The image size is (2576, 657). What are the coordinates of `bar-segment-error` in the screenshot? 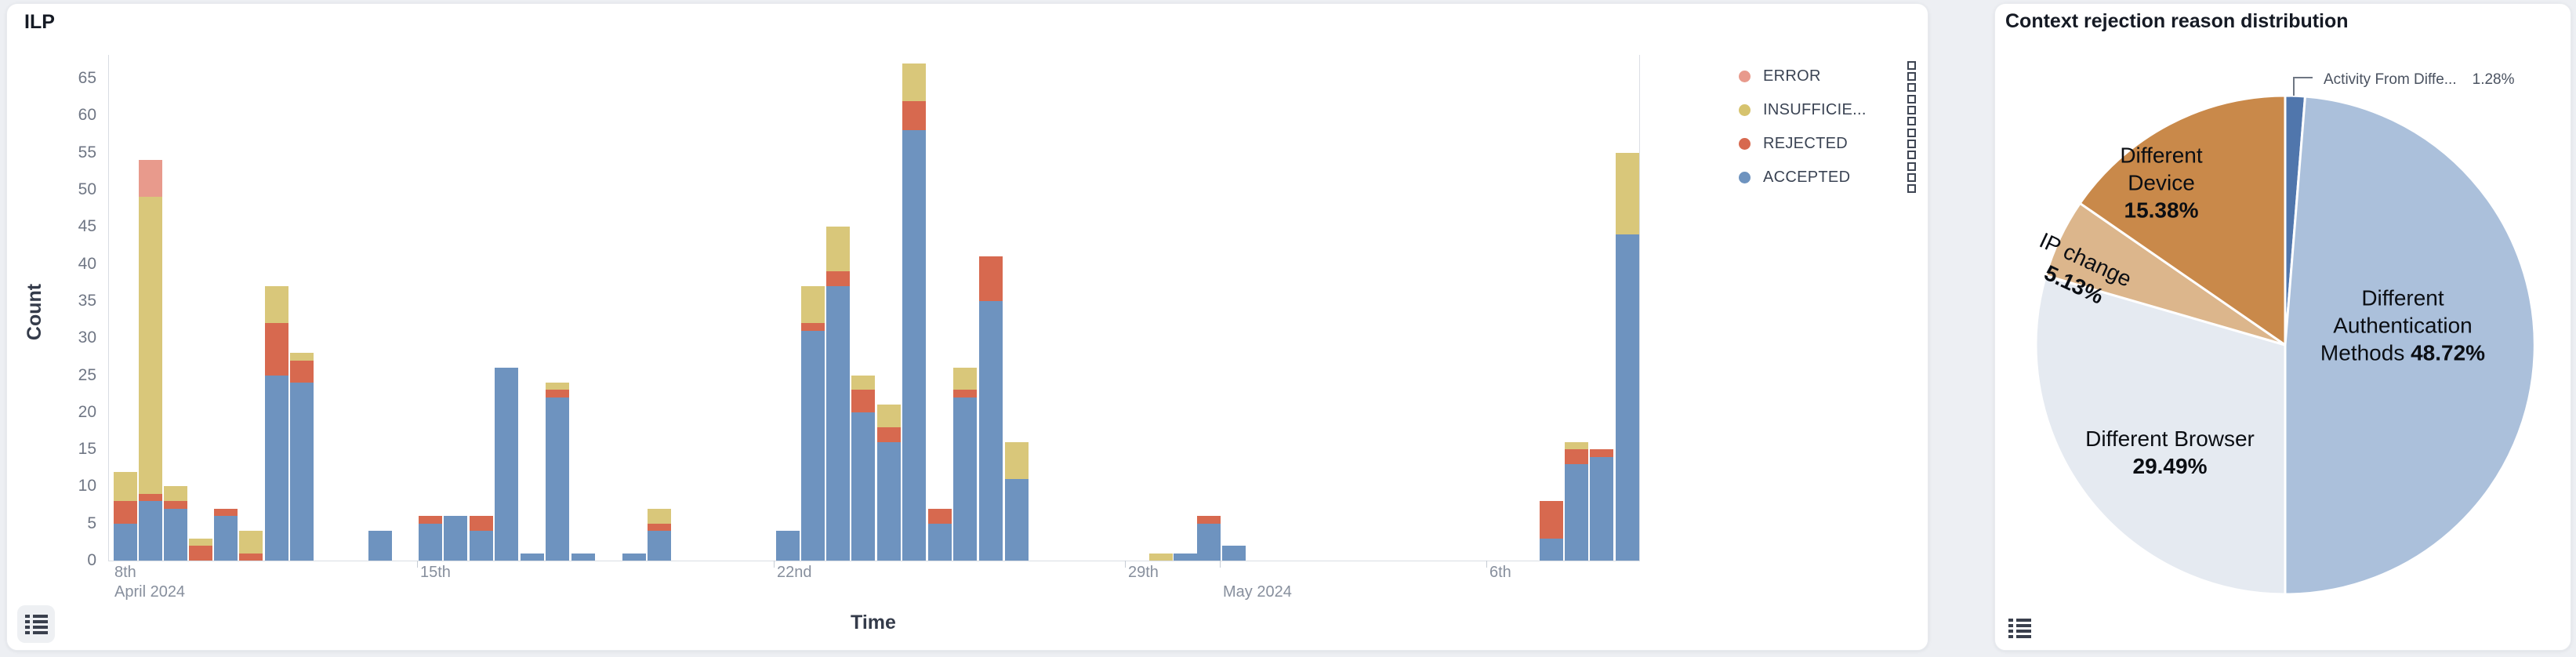 It's located at (150, 179).